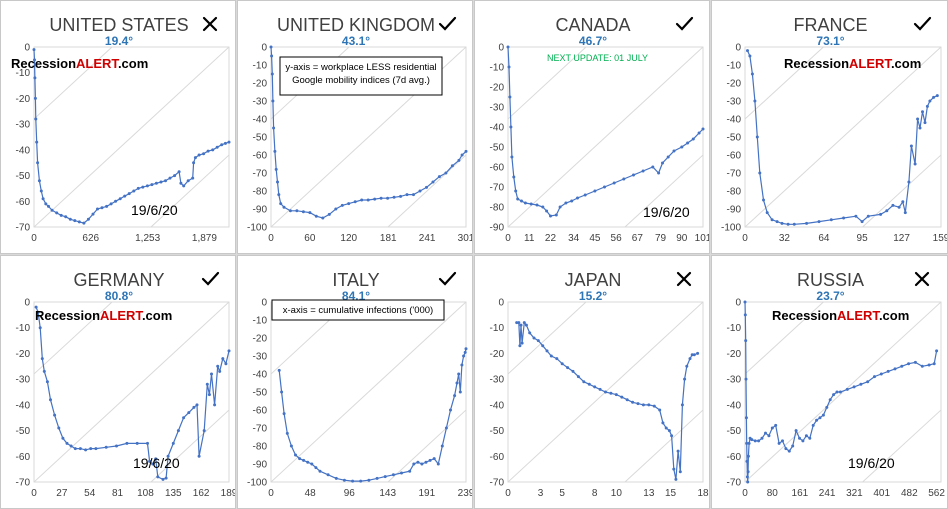 Image resolution: width=948 pixels, height=509 pixels. Describe the element at coordinates (147, 238) in the screenshot. I see `x-tick-label: 1,253` at that location.